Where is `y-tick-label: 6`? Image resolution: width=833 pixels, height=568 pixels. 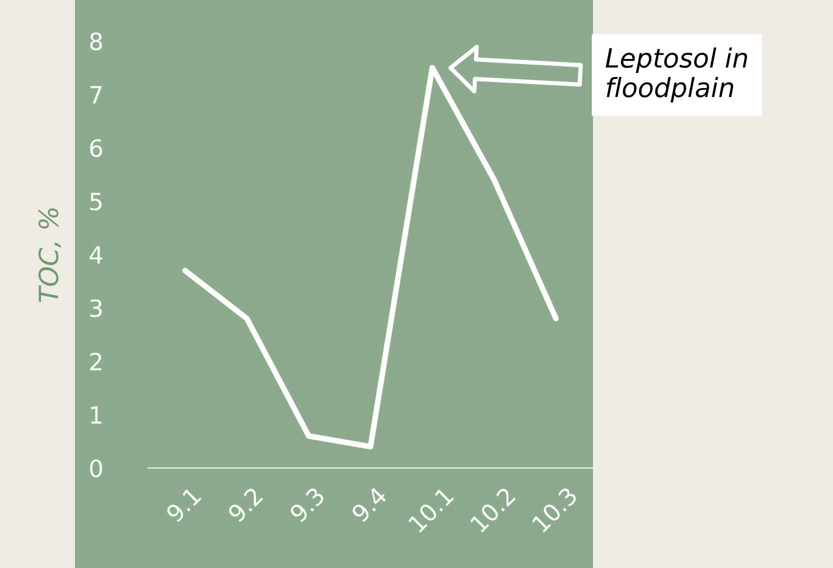
y-tick-label: 6 is located at coordinates (96, 148).